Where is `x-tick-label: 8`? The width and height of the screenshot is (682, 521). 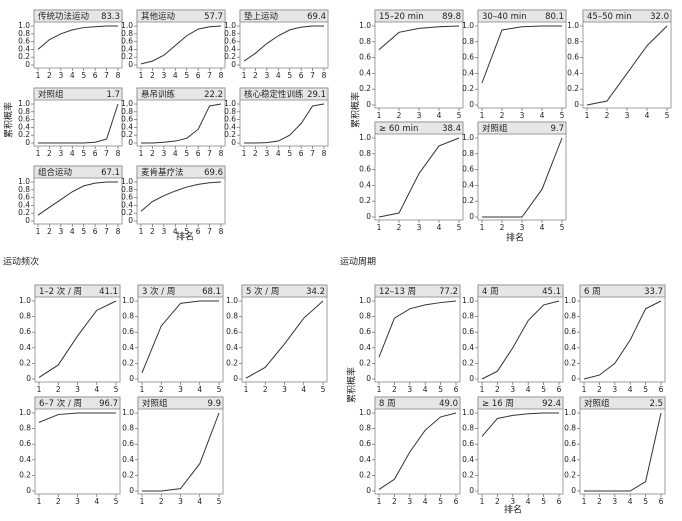 x-tick-label: 8 is located at coordinates (221, 231).